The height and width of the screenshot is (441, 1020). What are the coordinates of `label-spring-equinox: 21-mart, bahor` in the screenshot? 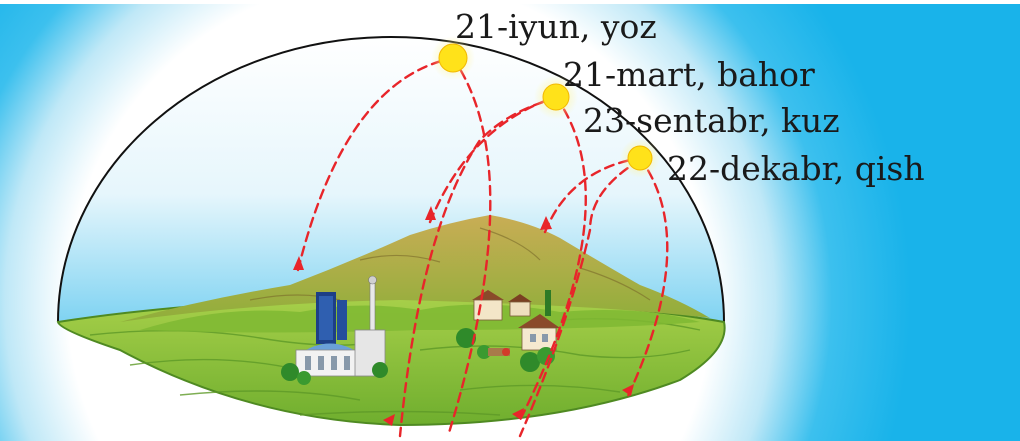 It's located at (689, 74).